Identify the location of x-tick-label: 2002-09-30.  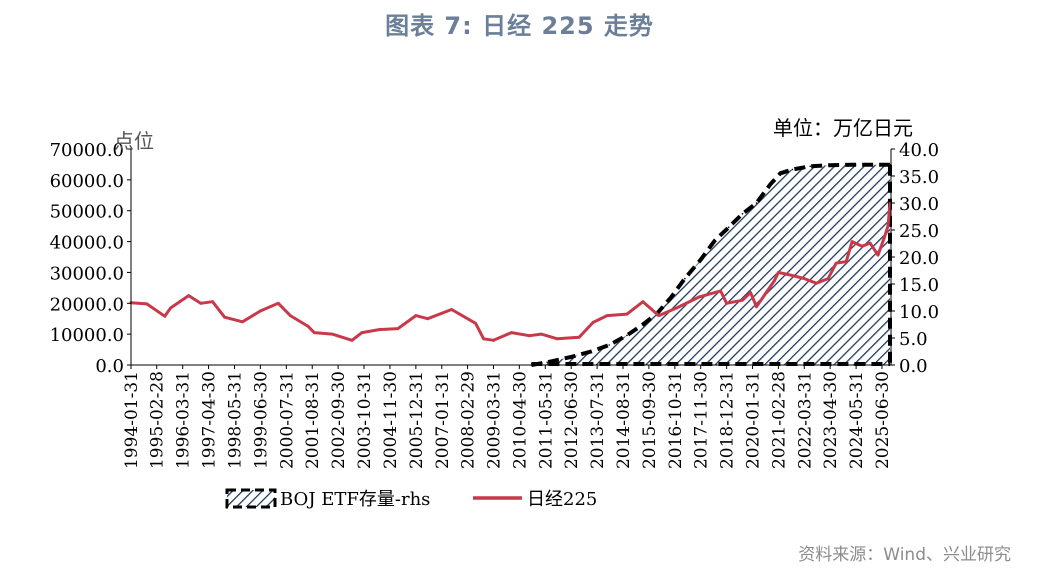
(339, 420).